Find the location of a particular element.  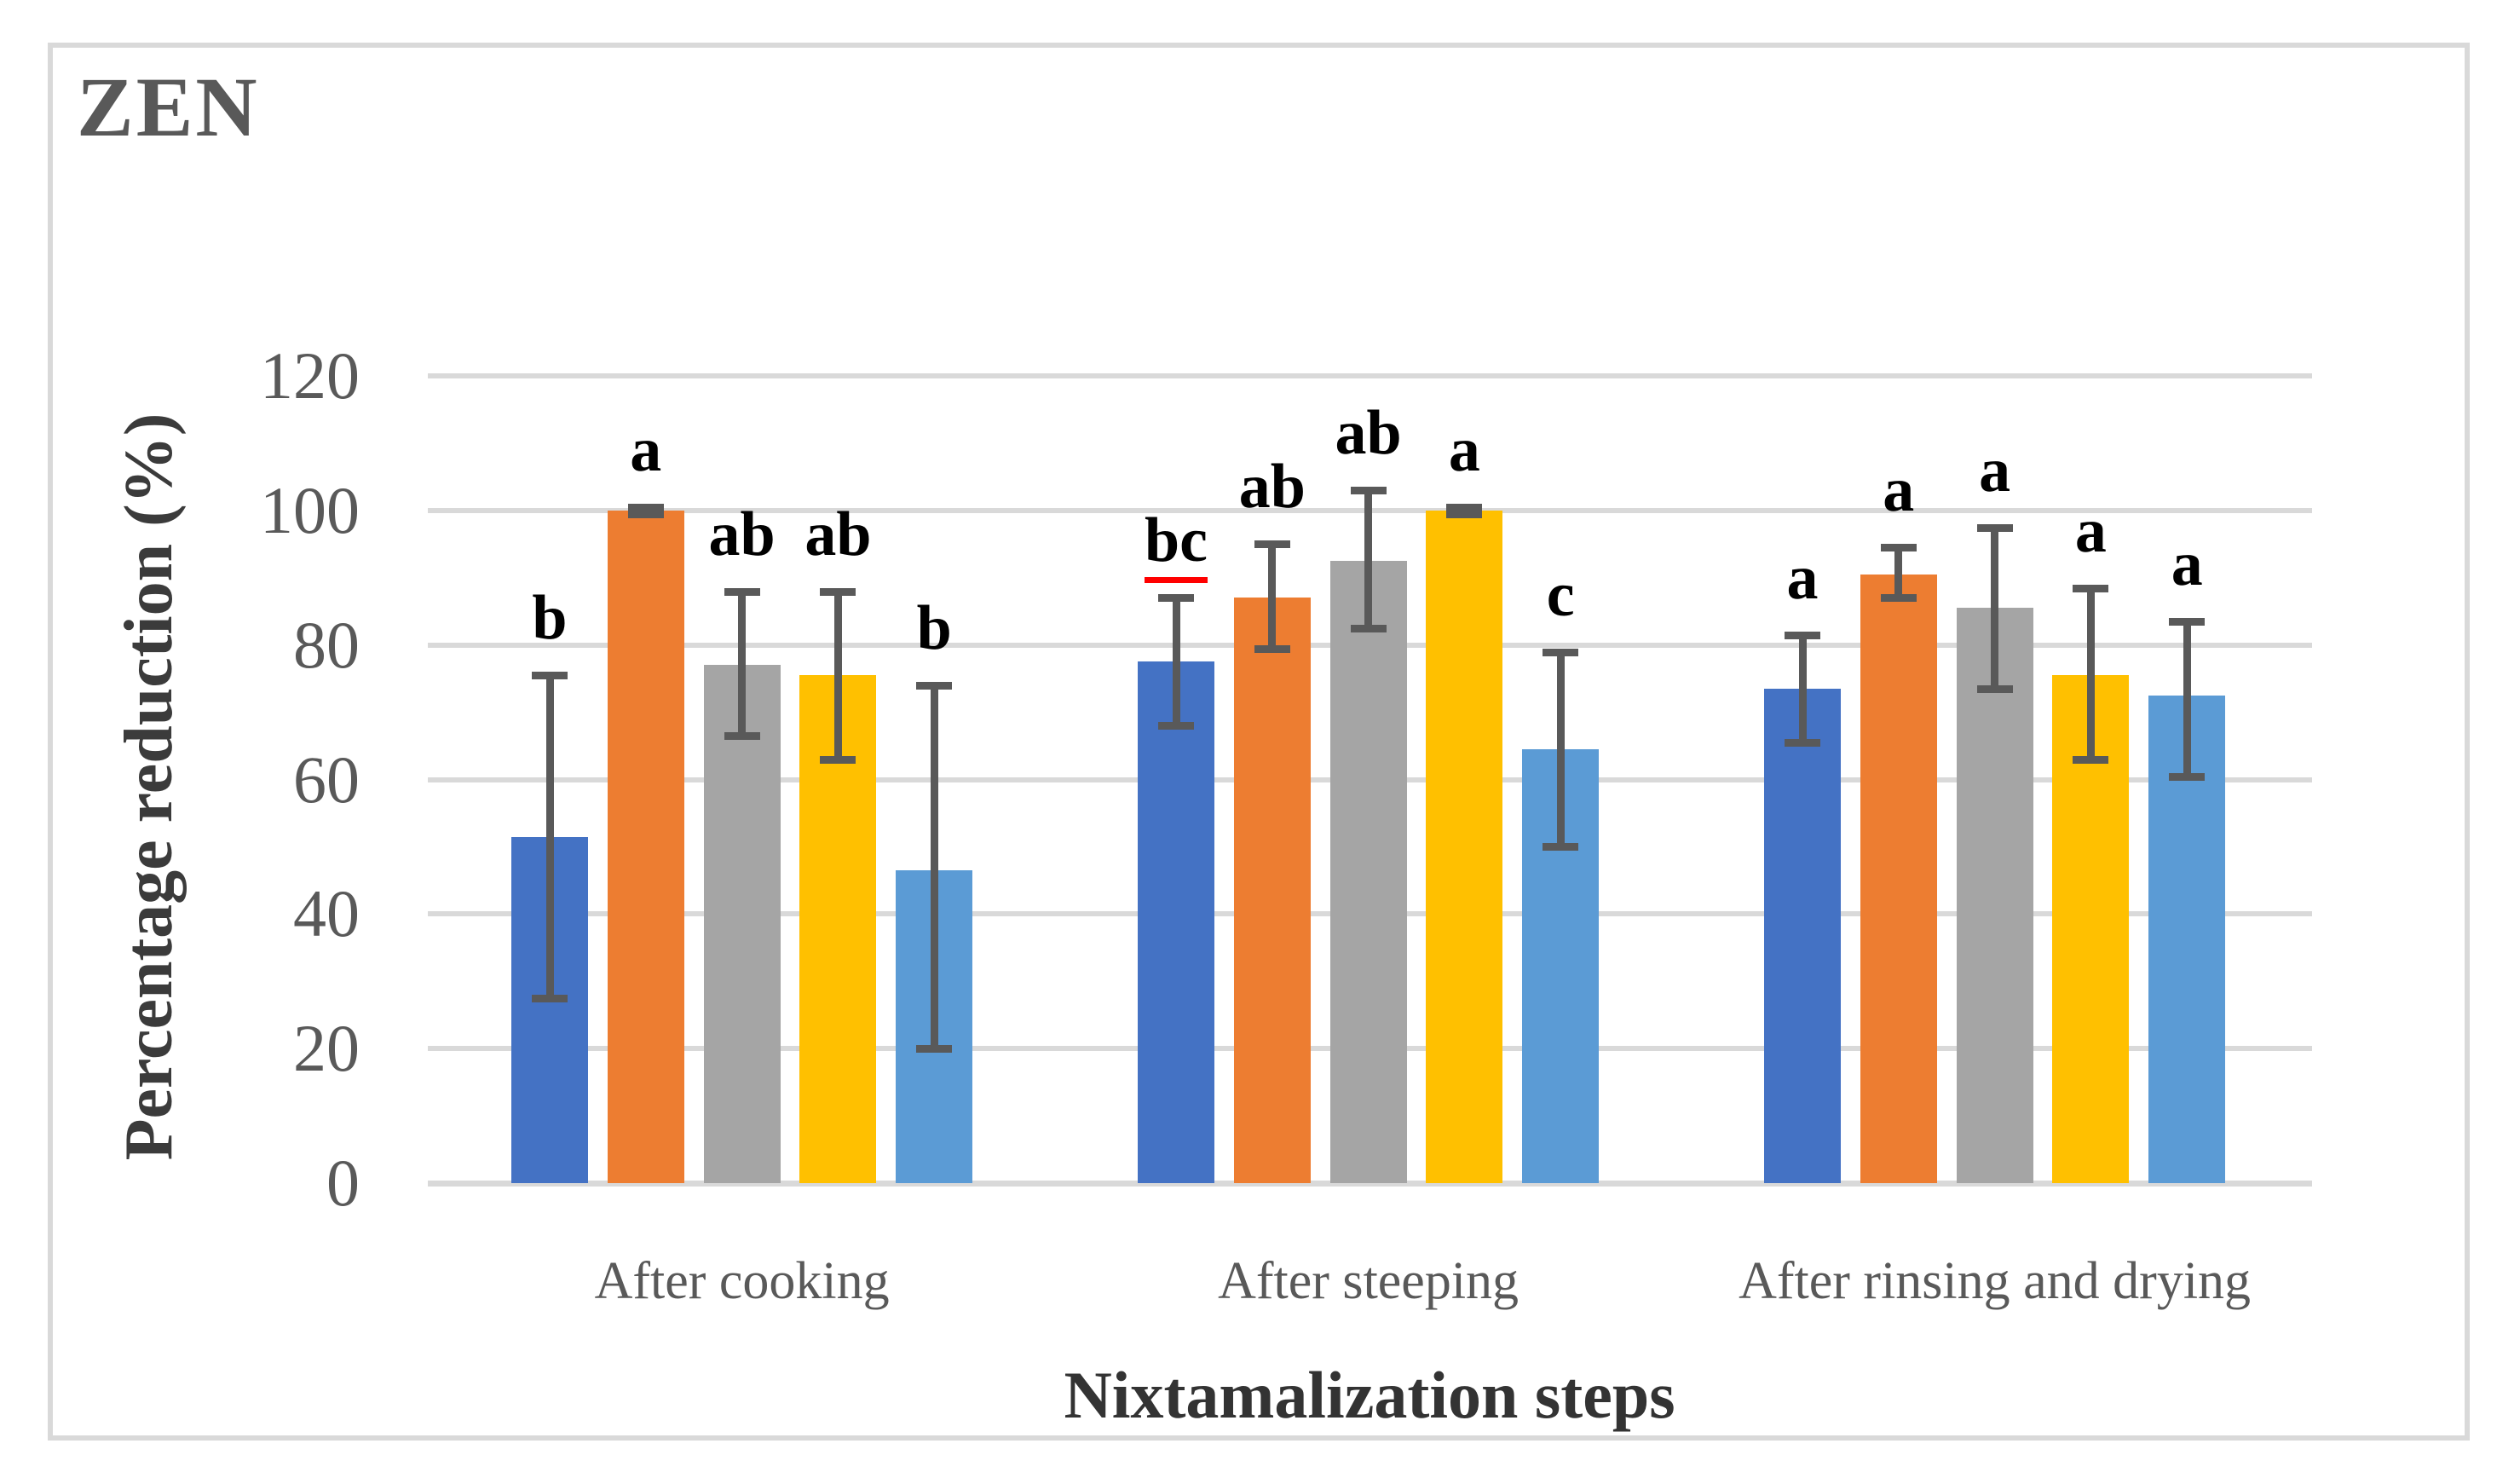

significance-letter-text: bc is located at coordinates (1177, 544).